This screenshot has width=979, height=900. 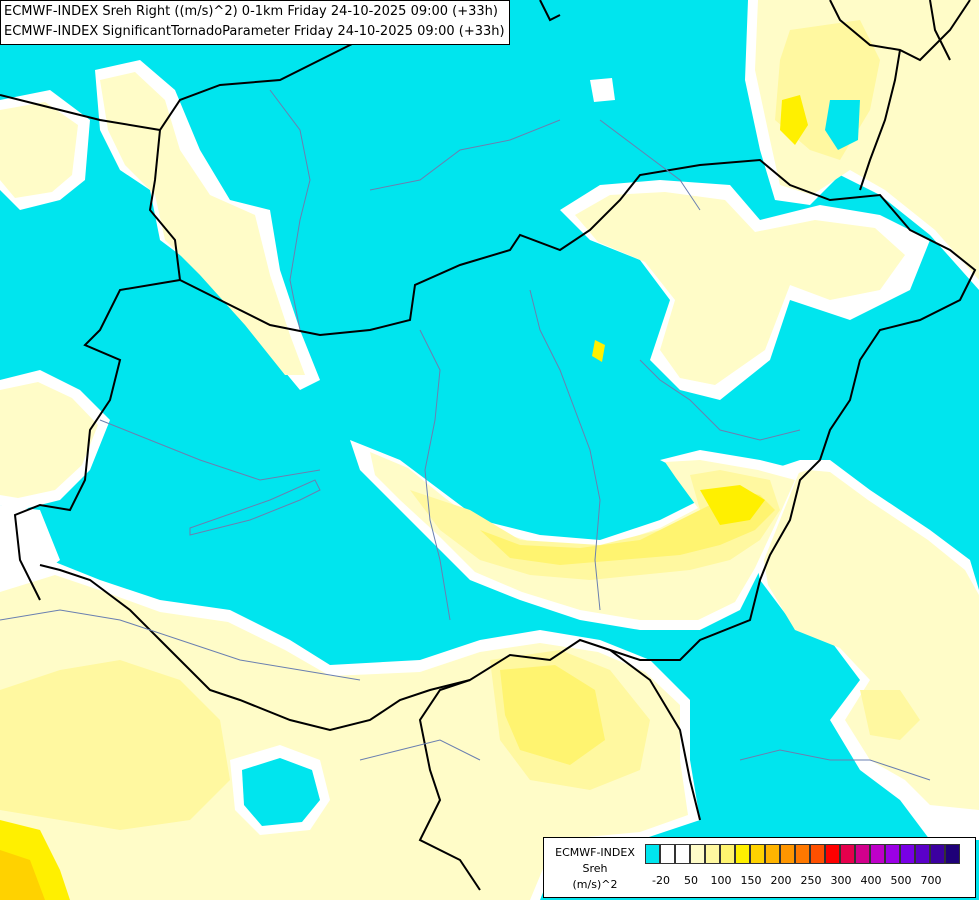 I want to click on legend-title-model: ECMWF-INDEX, so click(x=595, y=852).